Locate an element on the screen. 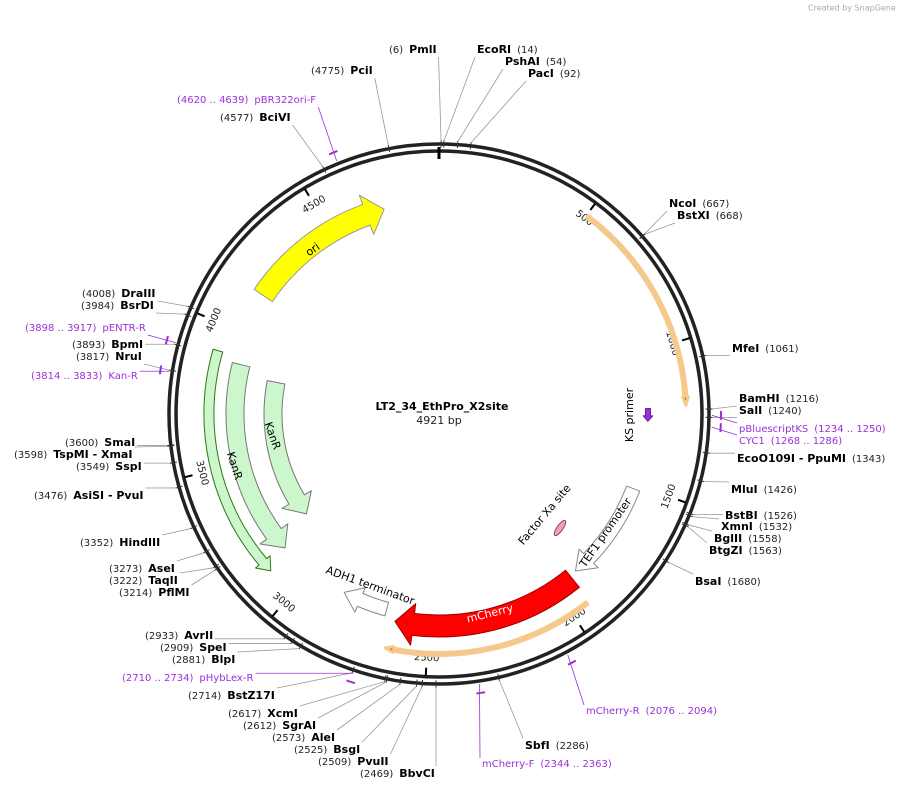 This screenshot has width=906, height=791. site-label: (3549) SspI is located at coordinates (109, 466).